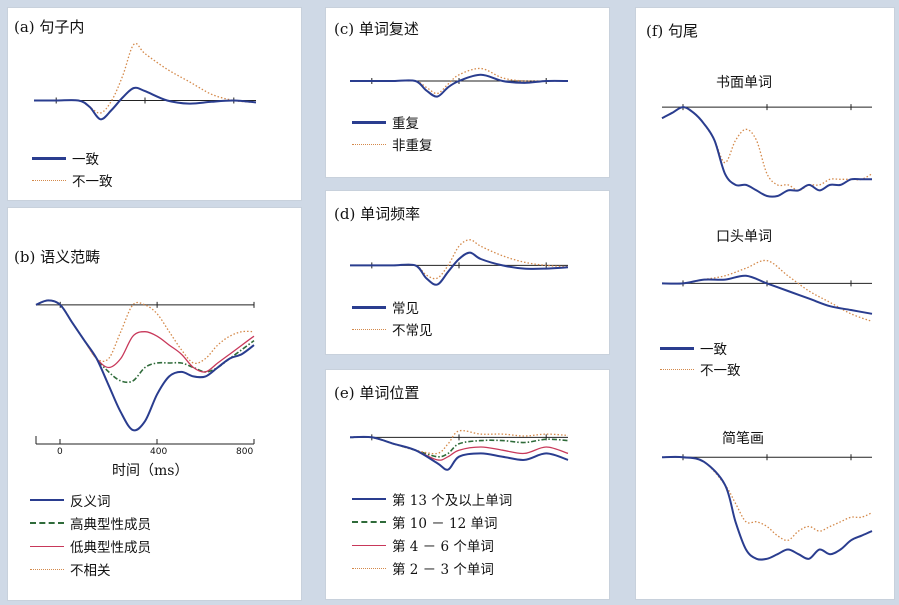 This screenshot has width=899, height=605. Describe the element at coordinates (145, 440) in the screenshot. I see `panel-b-time-axis` at that location.